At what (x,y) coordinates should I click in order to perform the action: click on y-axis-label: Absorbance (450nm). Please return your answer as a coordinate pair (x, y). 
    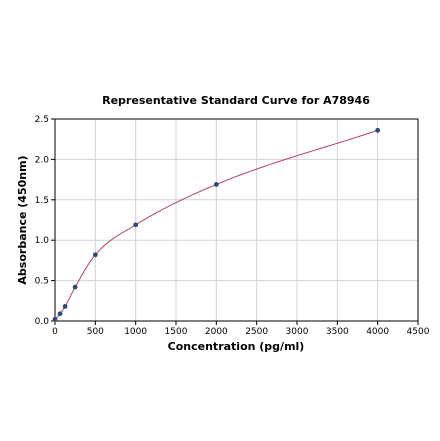
    Looking at the image, I should click on (22, 219).